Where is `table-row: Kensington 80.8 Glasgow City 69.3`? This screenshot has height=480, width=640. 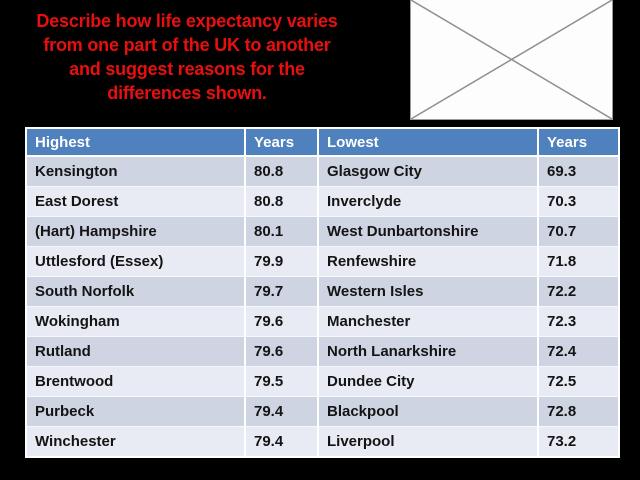 table-row: Kensington 80.8 Glasgow City 69.3 is located at coordinates (322, 171).